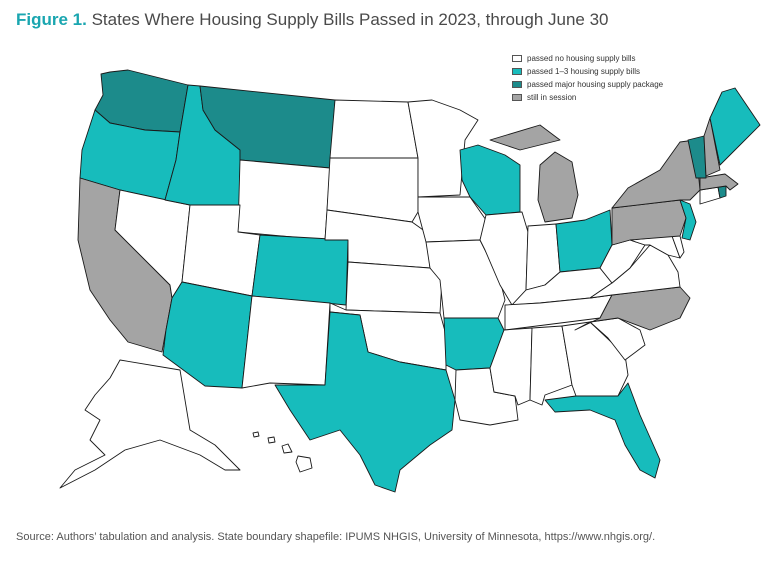 This screenshot has width=768, height=578. I want to click on legend-label: passed no housing supply bills, so click(581, 58).